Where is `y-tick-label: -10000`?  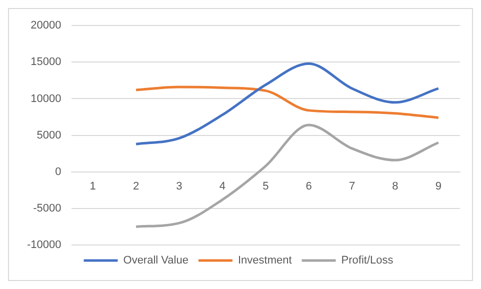
y-tick-label: -10000 is located at coordinates (44, 245).